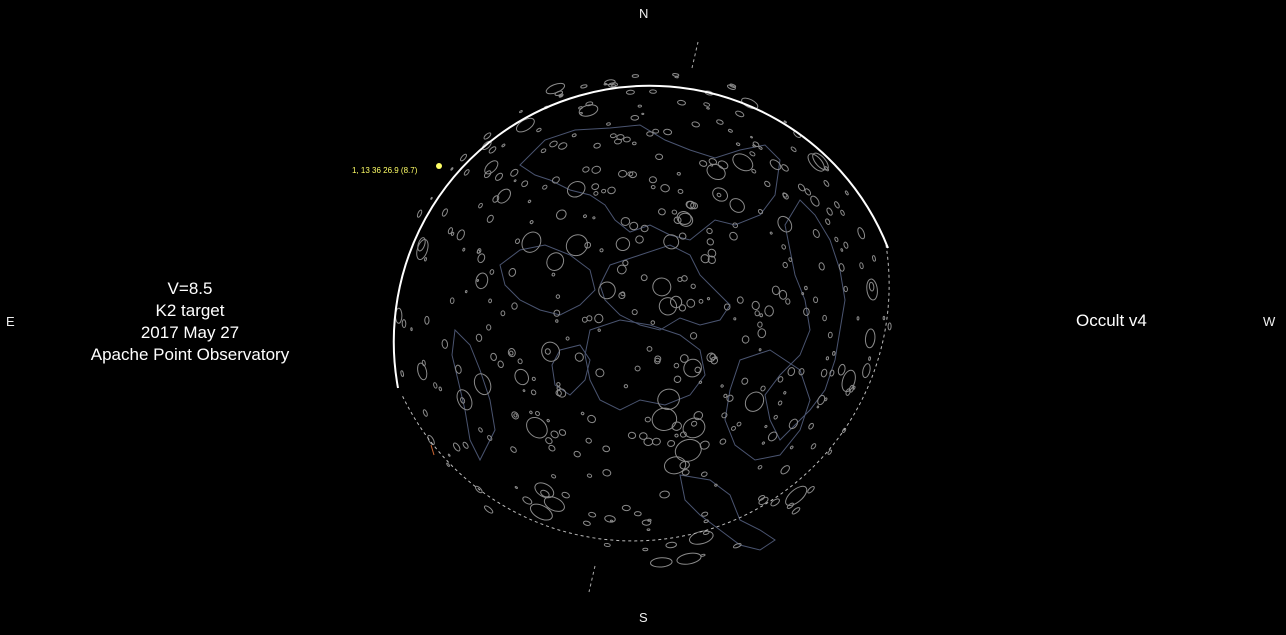  Describe the element at coordinates (190, 310) in the screenshot. I see `target-text: K2 target` at that location.